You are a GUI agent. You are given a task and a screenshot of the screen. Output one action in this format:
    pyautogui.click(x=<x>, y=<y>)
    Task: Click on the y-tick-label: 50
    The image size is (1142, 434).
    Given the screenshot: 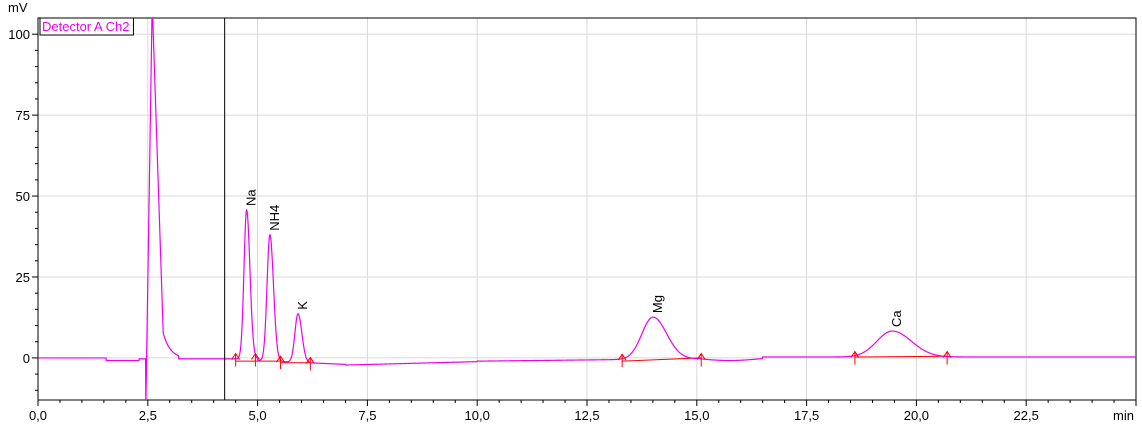 What is the action you would take?
    pyautogui.click(x=23, y=196)
    